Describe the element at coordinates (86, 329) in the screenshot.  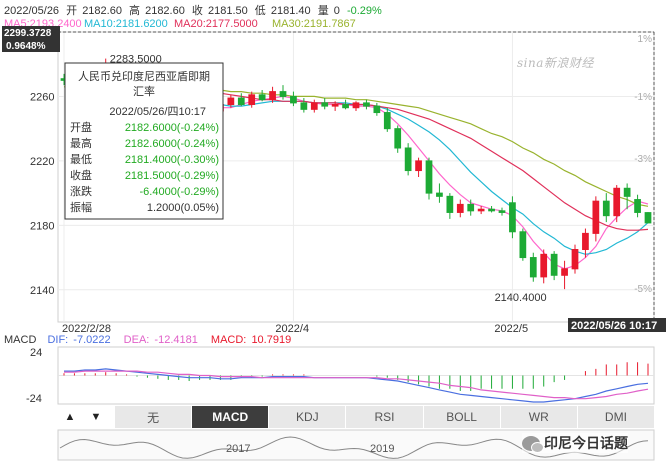
I see `x-tick-label: 2022/2/28` at that location.